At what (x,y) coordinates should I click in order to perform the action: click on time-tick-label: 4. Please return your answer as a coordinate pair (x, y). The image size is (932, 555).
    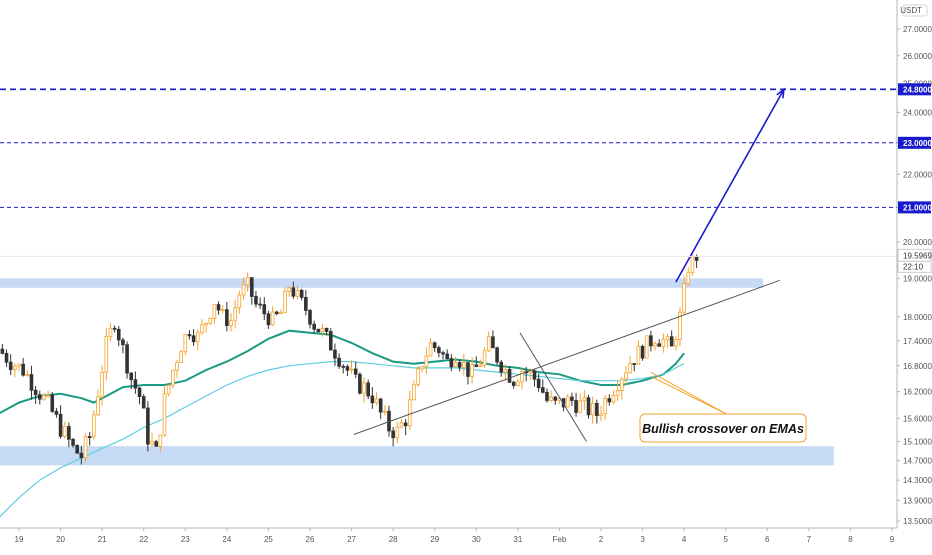
    Looking at the image, I should click on (684, 539).